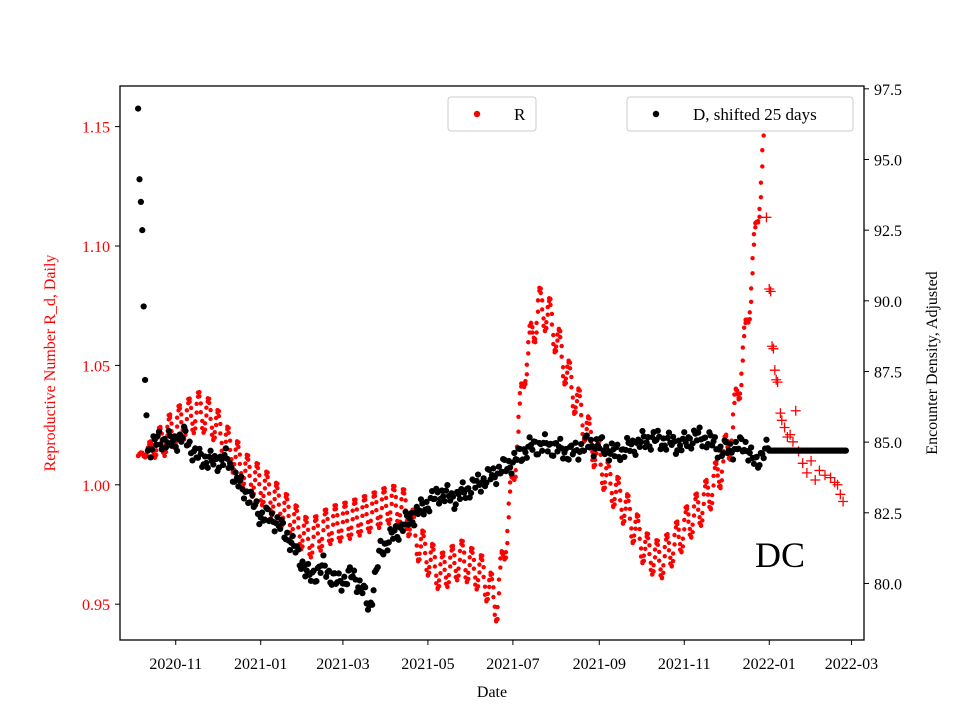  What do you see at coordinates (684, 664) in the screenshot?
I see `x-tick-label: 2021-11` at bounding box center [684, 664].